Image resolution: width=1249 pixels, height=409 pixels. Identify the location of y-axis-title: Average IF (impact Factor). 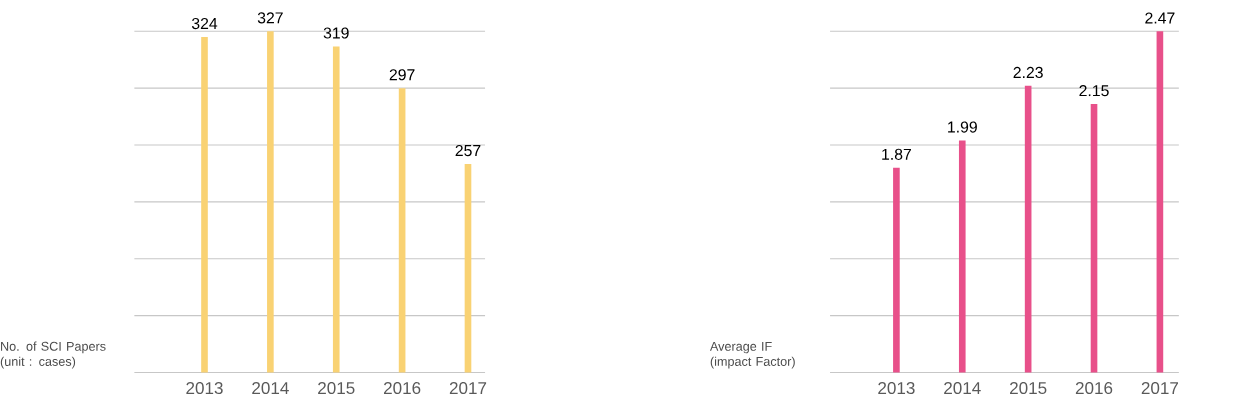
(752, 355).